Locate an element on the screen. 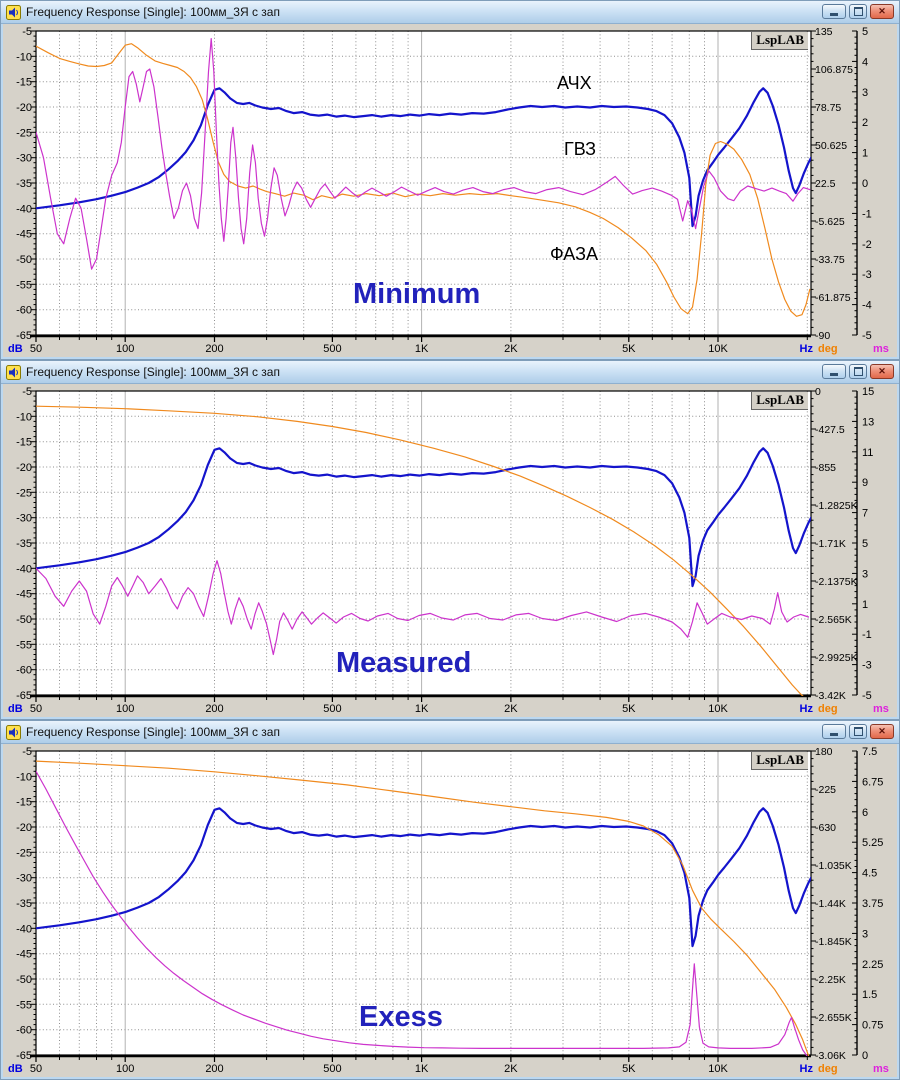  svg-text: -2.25K is located at coordinates (830, 980).